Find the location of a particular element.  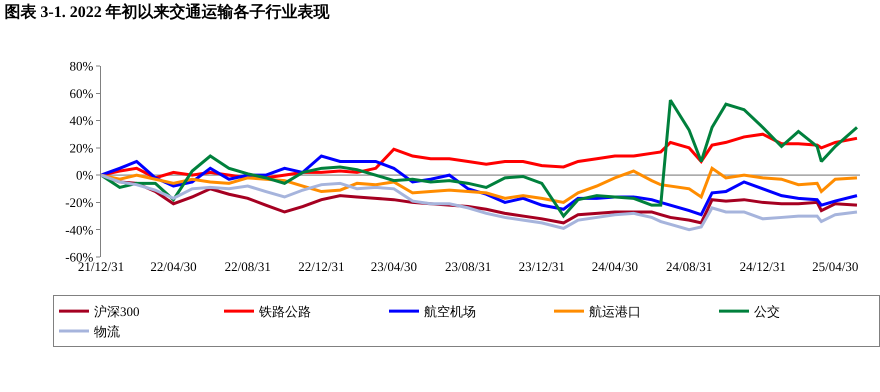

x-tick-label: 24/08/31 is located at coordinates (689, 266).